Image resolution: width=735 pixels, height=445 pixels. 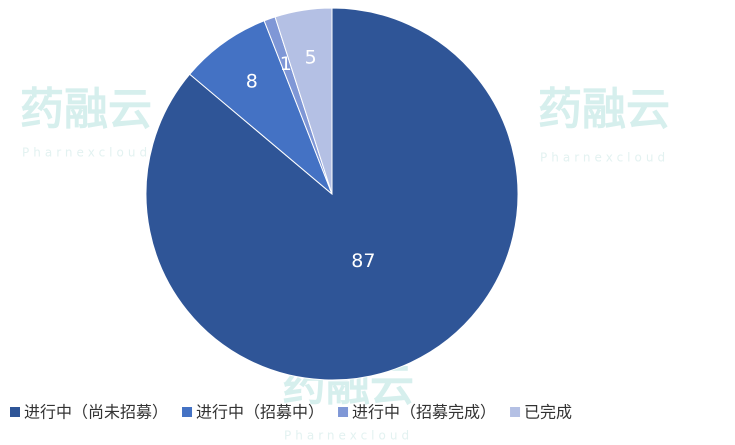 What do you see at coordinates (96, 412) in the screenshot?
I see `legend-label: 进行中（尚未招募）` at bounding box center [96, 412].